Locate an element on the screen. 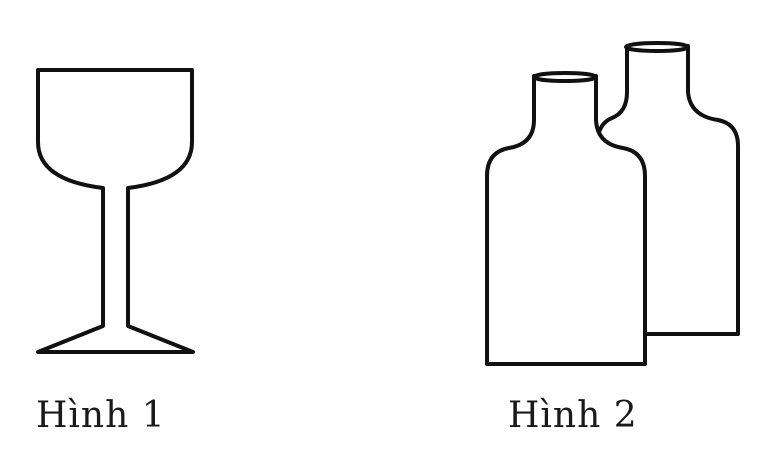 This screenshot has width=770, height=452. front-bottle-rim is located at coordinates (565, 77).